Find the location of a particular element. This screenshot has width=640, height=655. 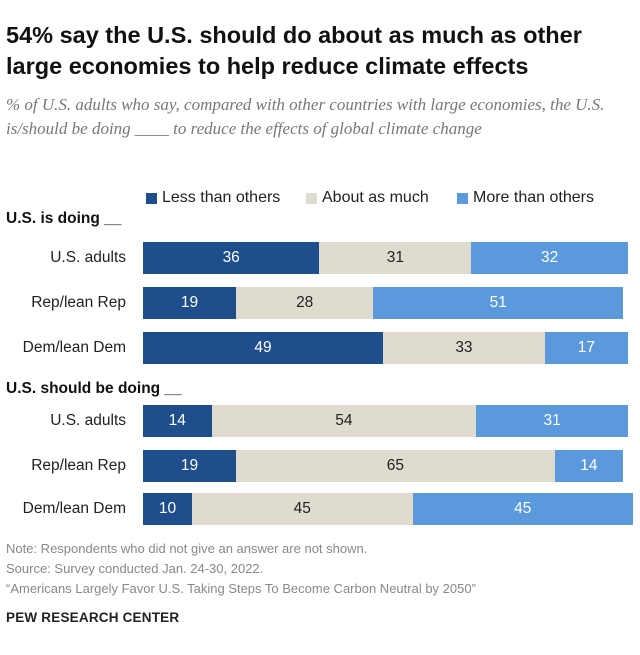

legend-item-more: More than others is located at coordinates (525, 198).